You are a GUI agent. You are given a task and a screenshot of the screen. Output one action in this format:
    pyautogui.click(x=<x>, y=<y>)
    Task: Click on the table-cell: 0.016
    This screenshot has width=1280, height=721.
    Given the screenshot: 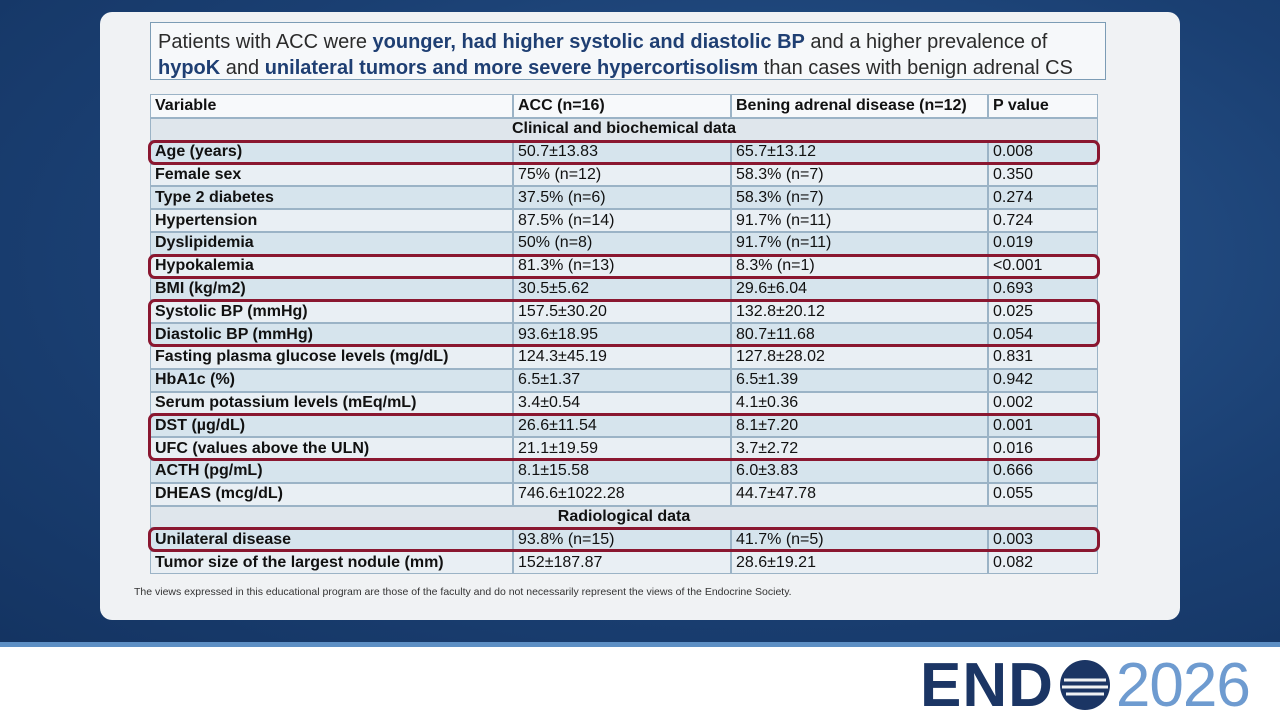 What is the action you would take?
    pyautogui.click(x=1043, y=448)
    